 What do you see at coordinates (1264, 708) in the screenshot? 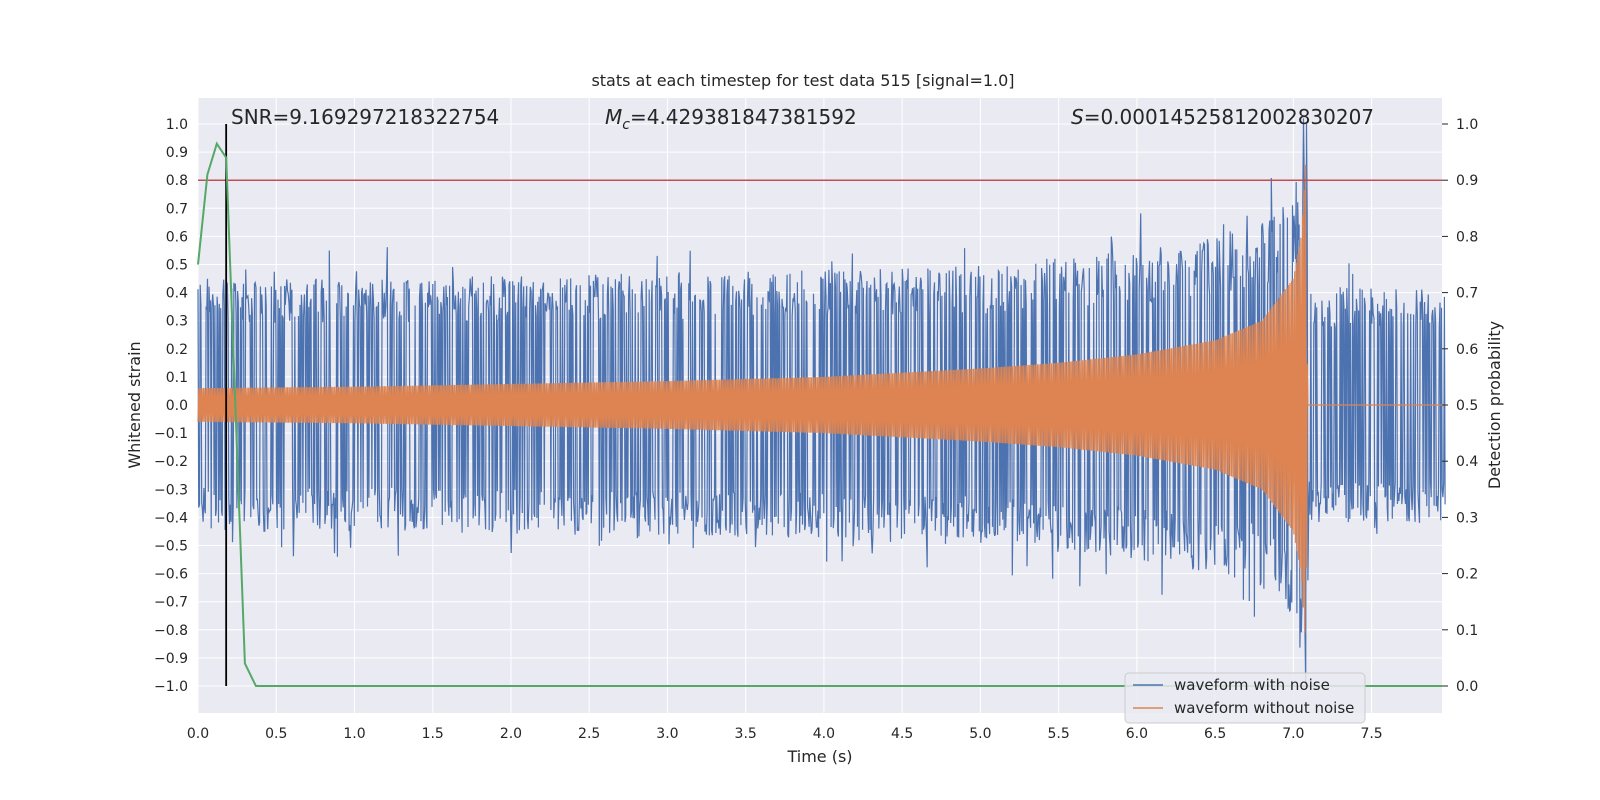
I see `legend-entry-clean: waveform without noise` at bounding box center [1264, 708].